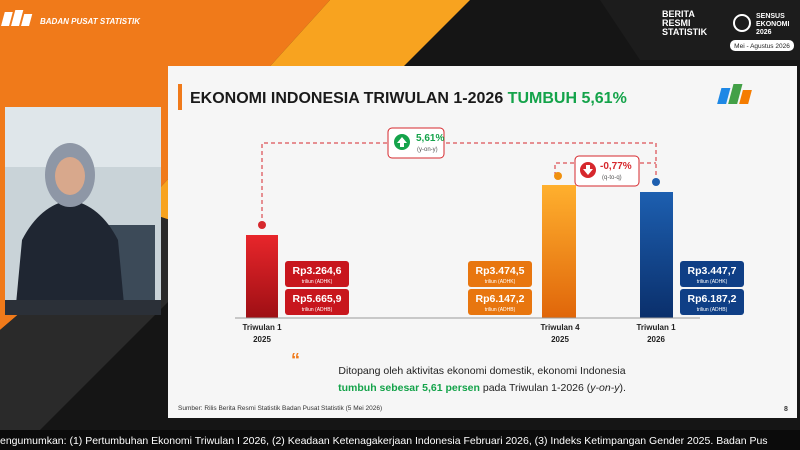  What do you see at coordinates (90, 21) in the screenshot?
I see `org-name: BADAN PUSAT STATISTIK` at bounding box center [90, 21].